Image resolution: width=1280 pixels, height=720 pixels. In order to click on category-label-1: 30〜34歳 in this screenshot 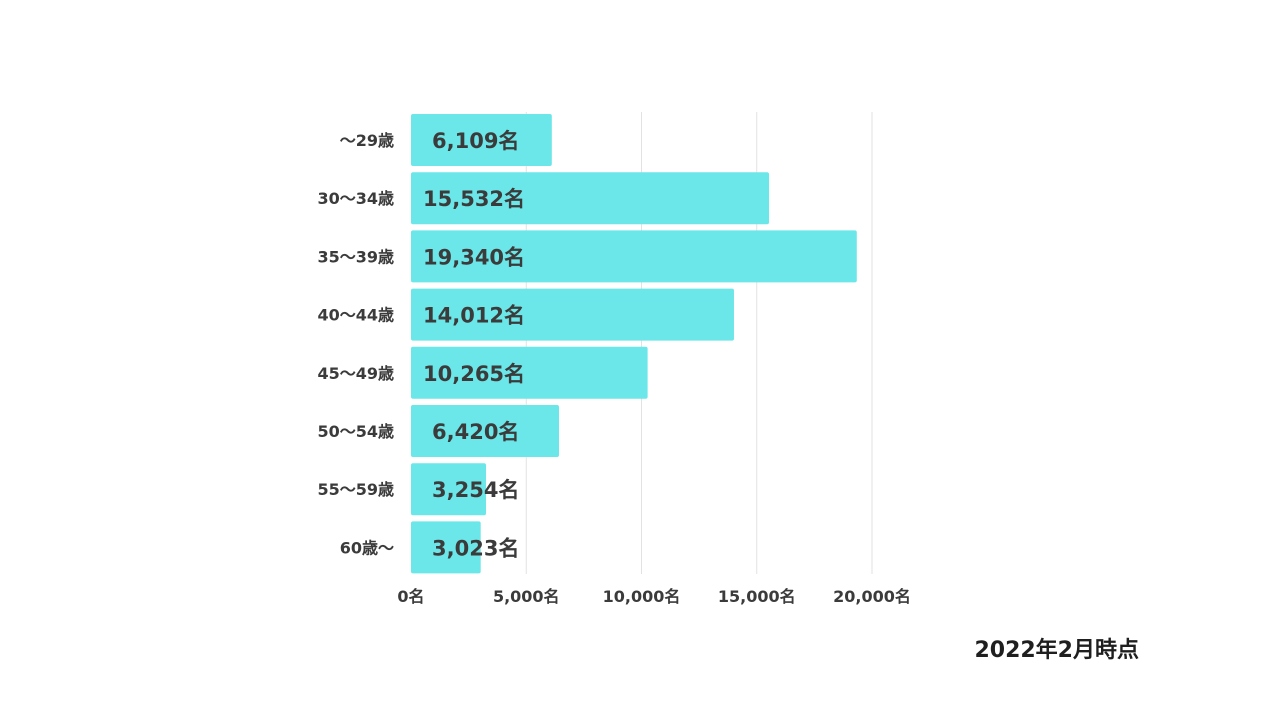, I will do `click(355, 198)`.